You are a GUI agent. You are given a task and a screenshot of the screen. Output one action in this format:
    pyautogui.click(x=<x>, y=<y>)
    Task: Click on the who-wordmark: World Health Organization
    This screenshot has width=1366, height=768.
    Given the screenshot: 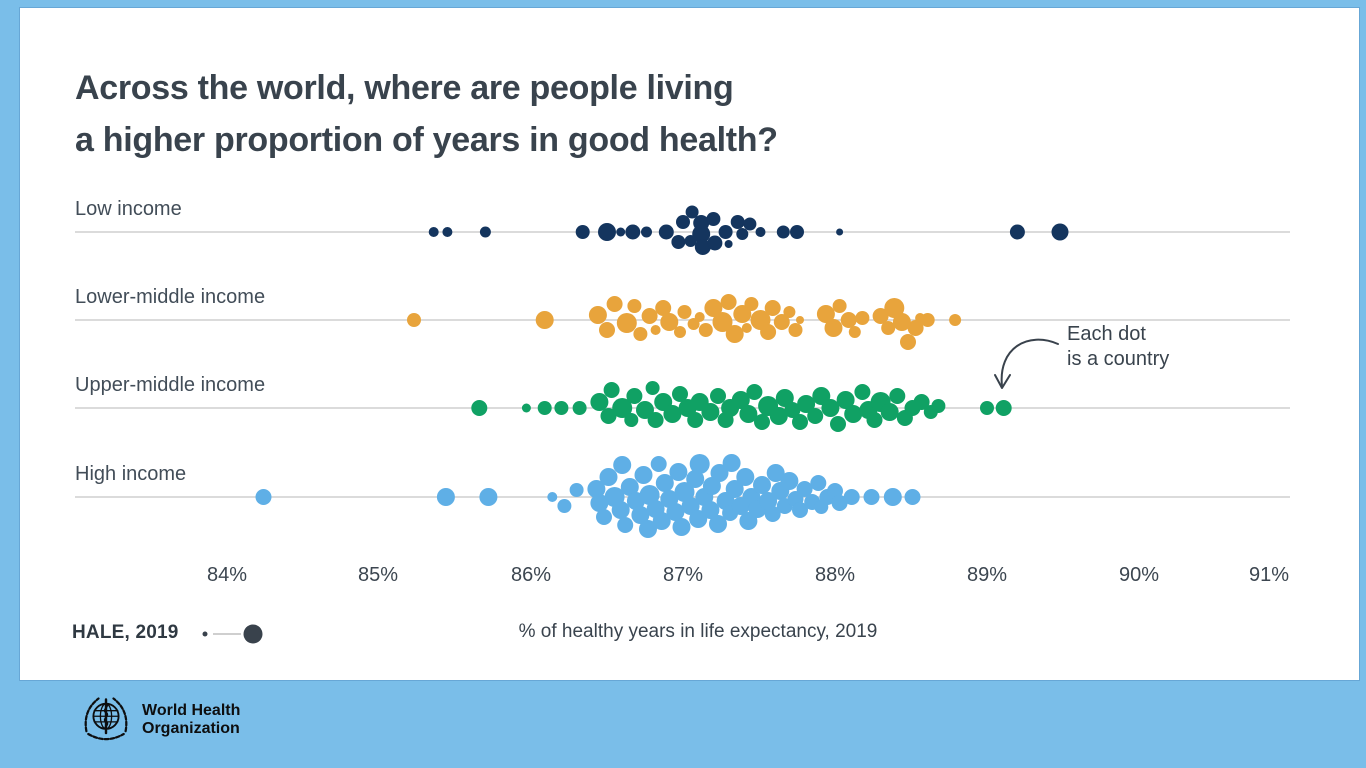 What is the action you would take?
    pyautogui.click(x=191, y=720)
    